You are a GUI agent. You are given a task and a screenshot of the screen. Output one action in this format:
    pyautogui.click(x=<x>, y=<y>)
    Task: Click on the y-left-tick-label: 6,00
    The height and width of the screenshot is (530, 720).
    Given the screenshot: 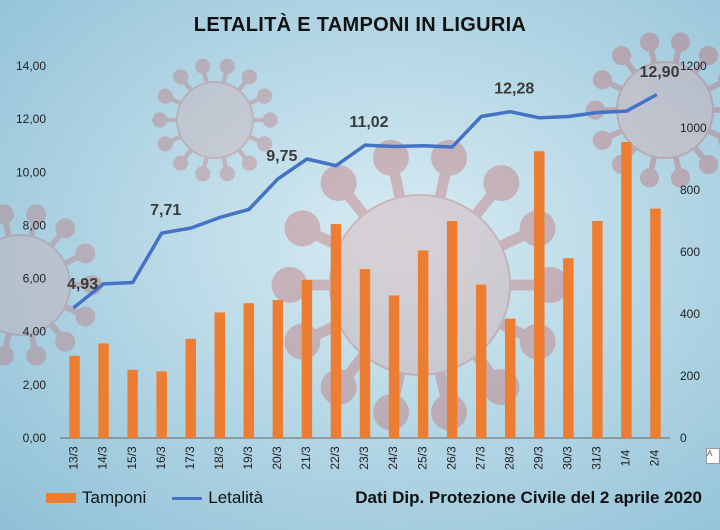 What is the action you would take?
    pyautogui.click(x=35, y=279)
    